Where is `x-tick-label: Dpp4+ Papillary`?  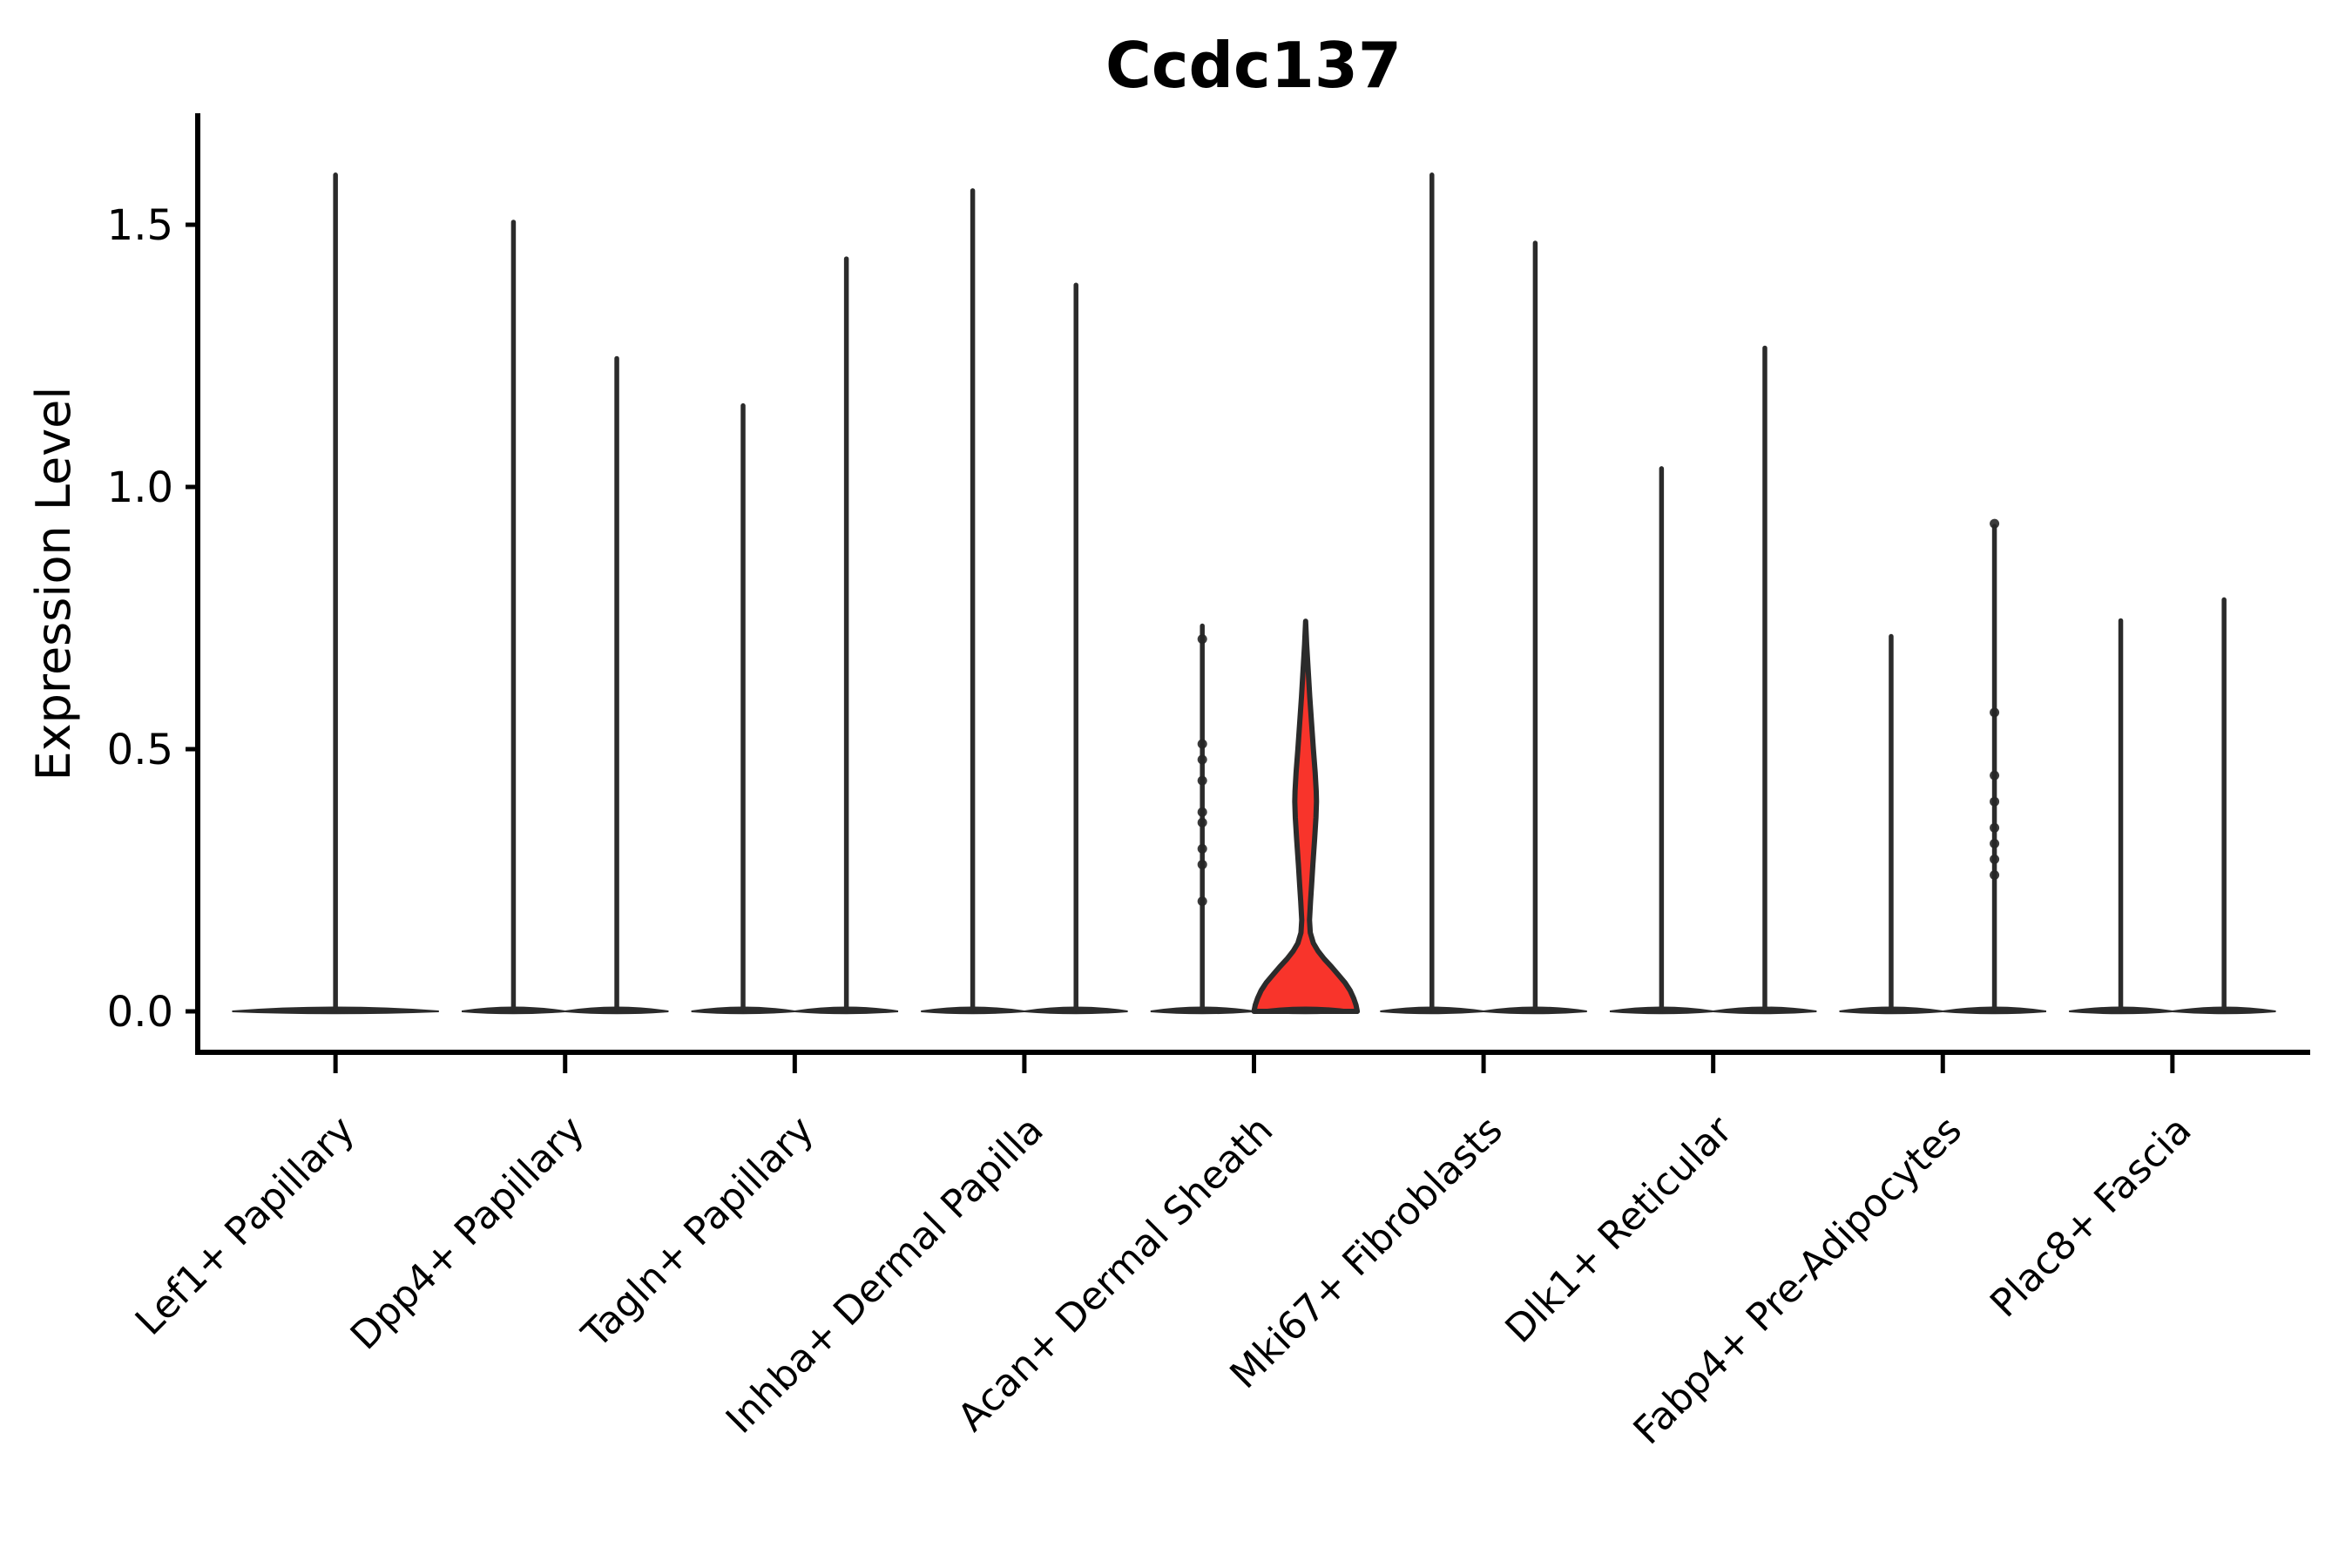 x-tick-label: Dpp4+ Papillary is located at coordinates (467, 1233).